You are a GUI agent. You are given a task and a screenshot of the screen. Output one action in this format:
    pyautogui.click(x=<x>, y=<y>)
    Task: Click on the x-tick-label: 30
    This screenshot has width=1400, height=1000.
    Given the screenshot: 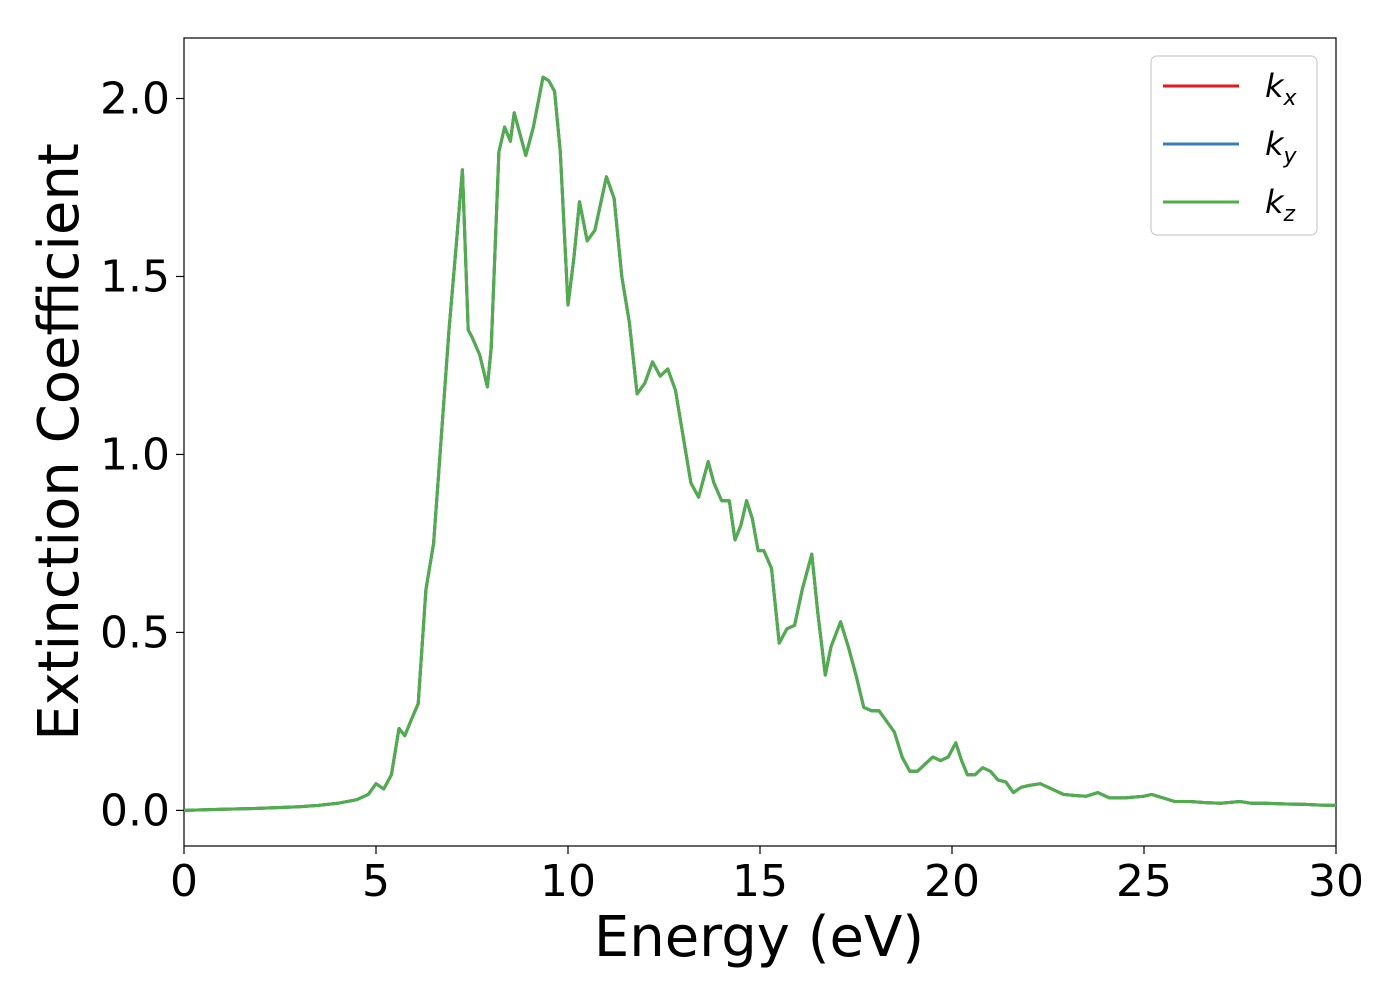 What is the action you would take?
    pyautogui.click(x=1336, y=881)
    